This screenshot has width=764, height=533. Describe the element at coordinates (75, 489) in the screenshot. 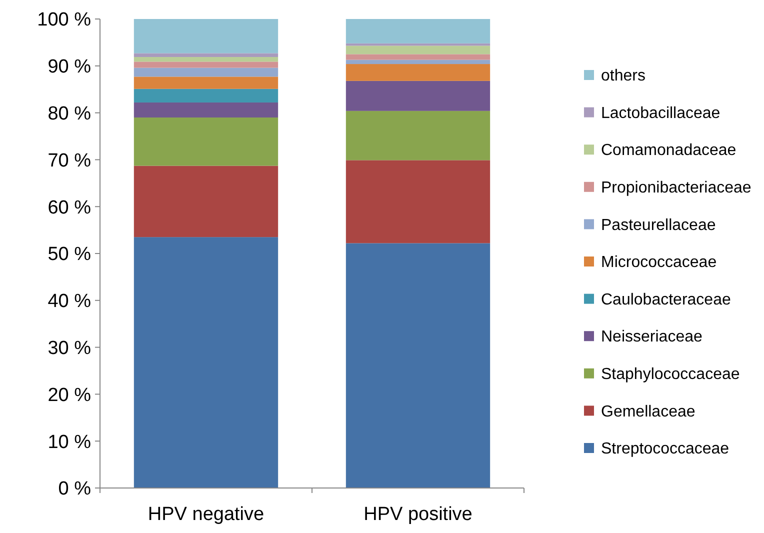

I see `y-tick-label: 0 %` at that location.